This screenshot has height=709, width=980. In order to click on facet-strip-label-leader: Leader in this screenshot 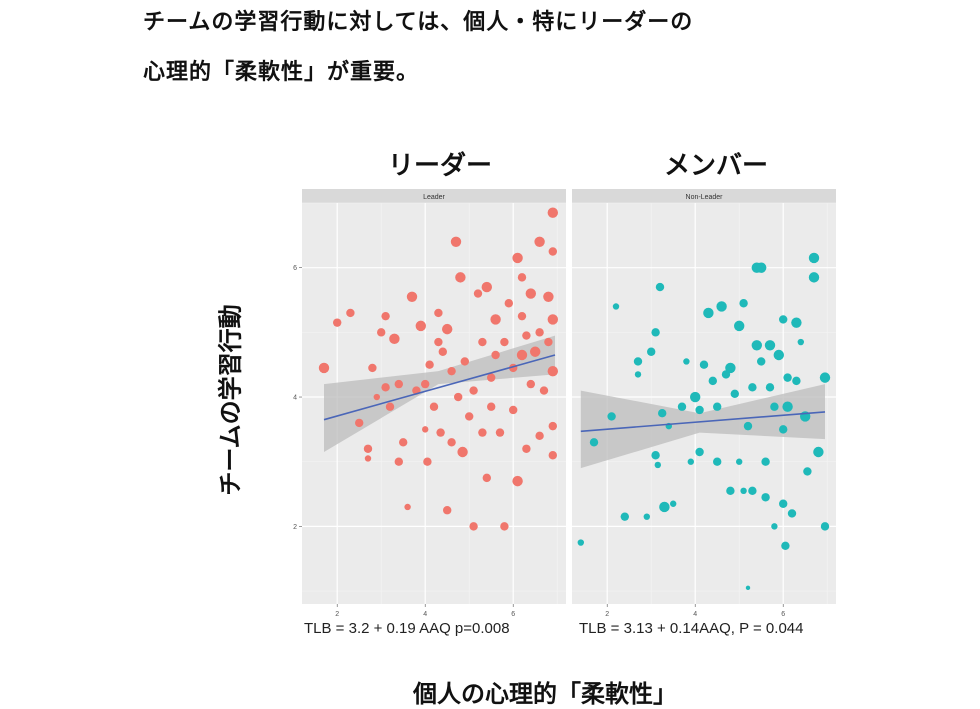, I will do `click(434, 197)`.